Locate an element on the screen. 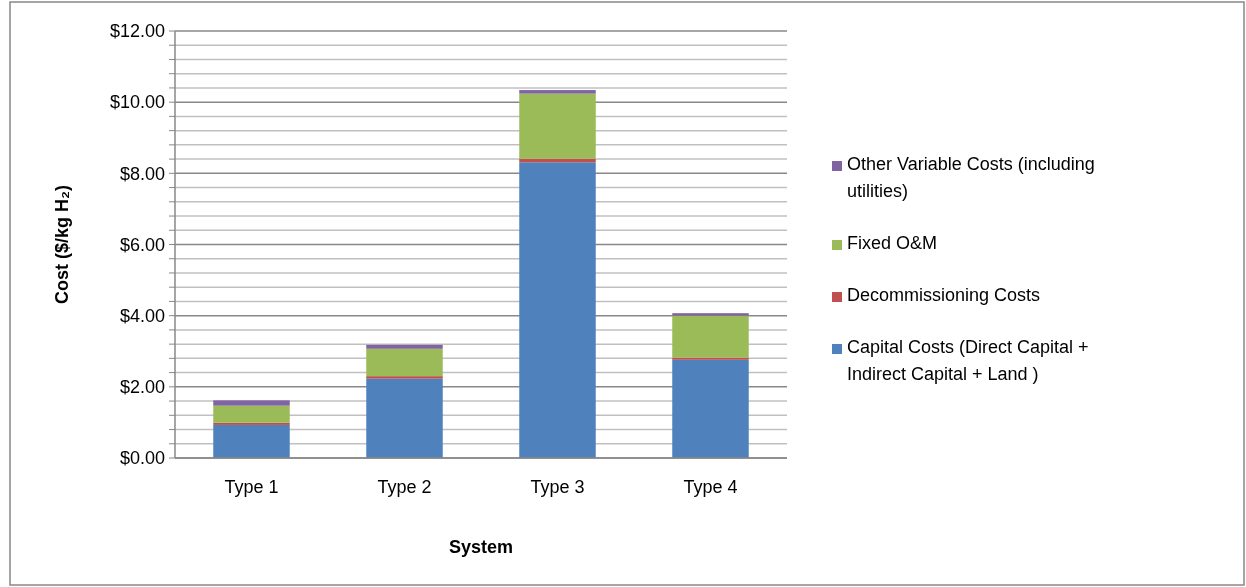 This screenshot has height=587, width=1246. x-axis-title: System is located at coordinates (481, 547).